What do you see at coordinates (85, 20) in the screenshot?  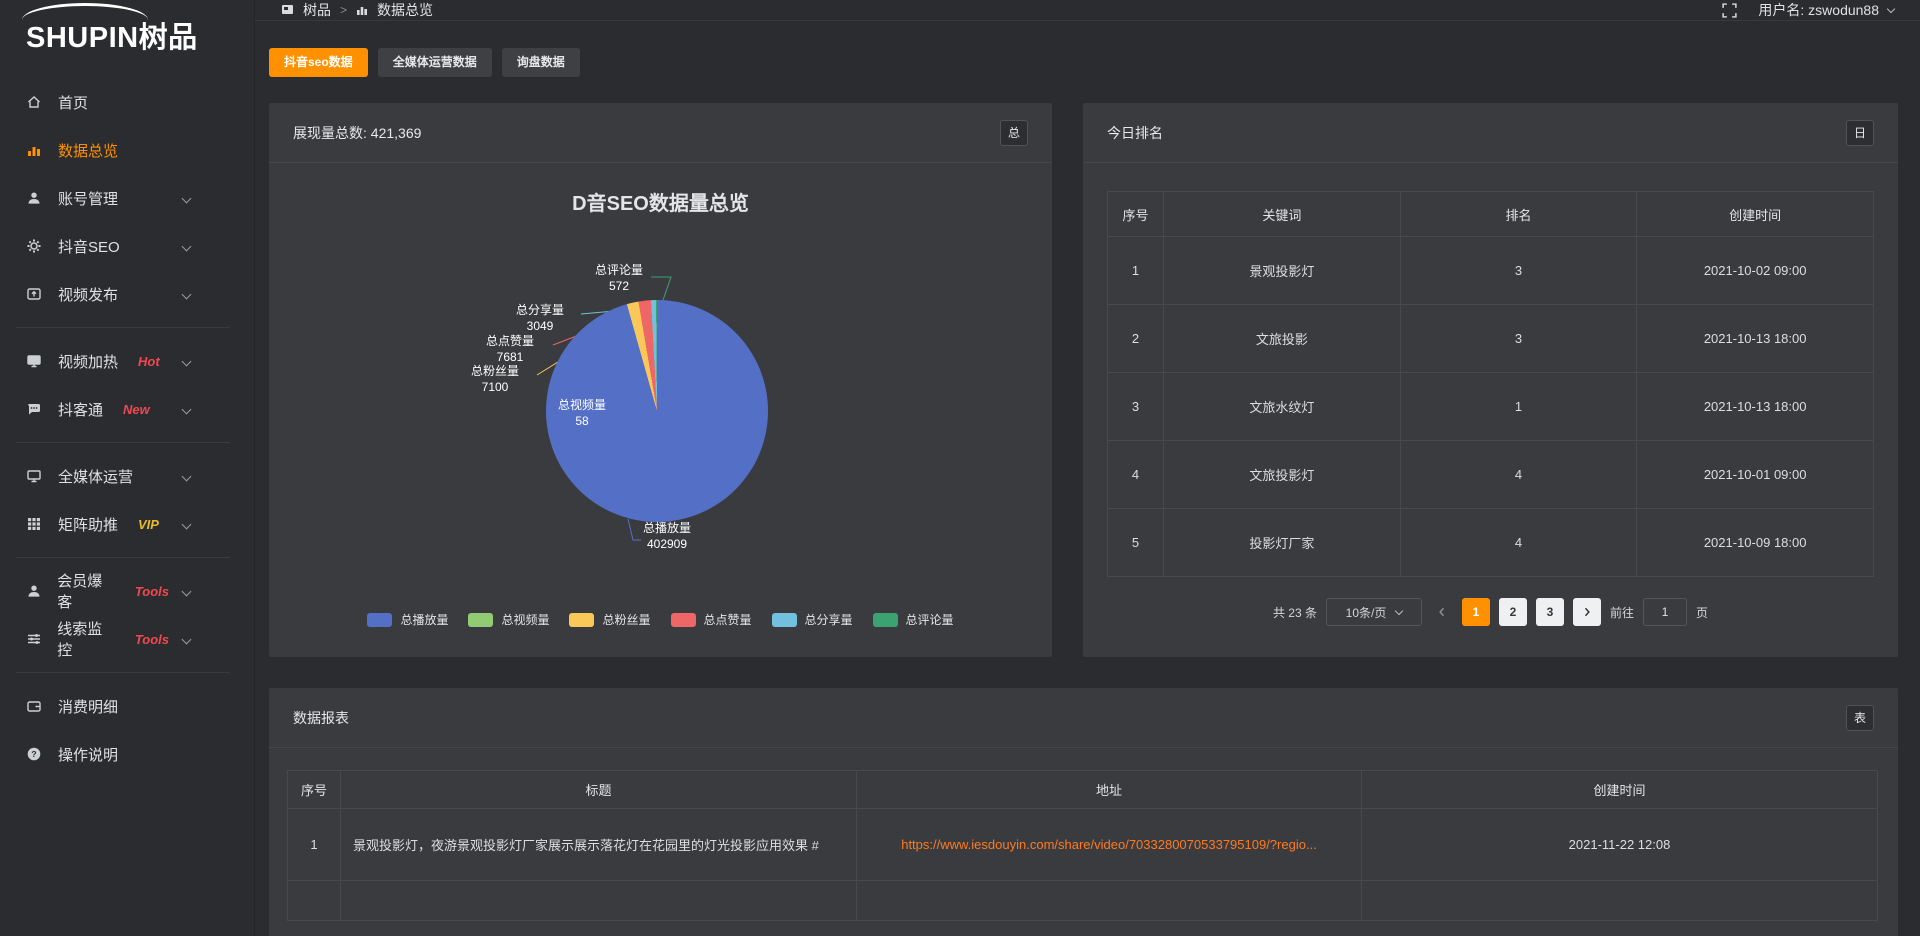 I see `logo-arc` at bounding box center [85, 20].